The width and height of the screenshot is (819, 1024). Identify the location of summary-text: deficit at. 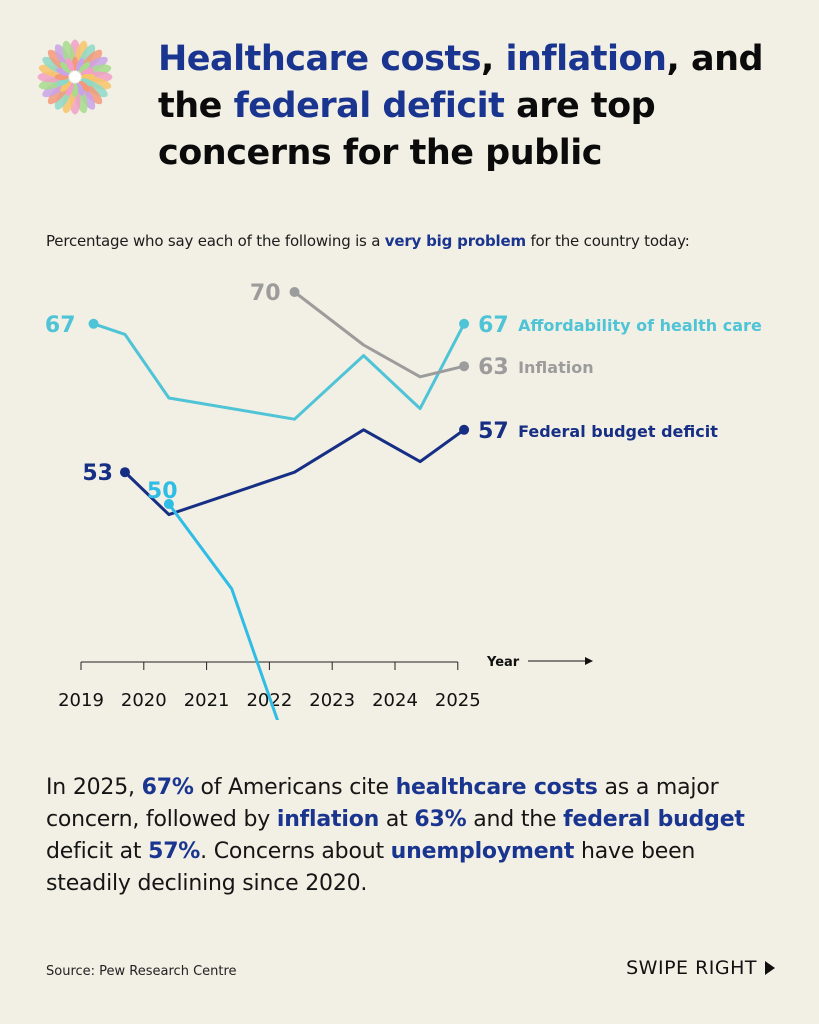
(97, 851).